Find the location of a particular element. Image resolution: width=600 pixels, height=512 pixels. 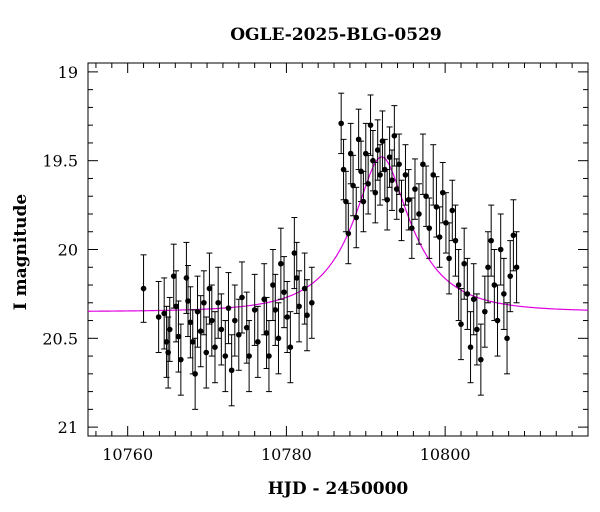

x-axis-label: HJD - 2450000 is located at coordinates (338, 489).